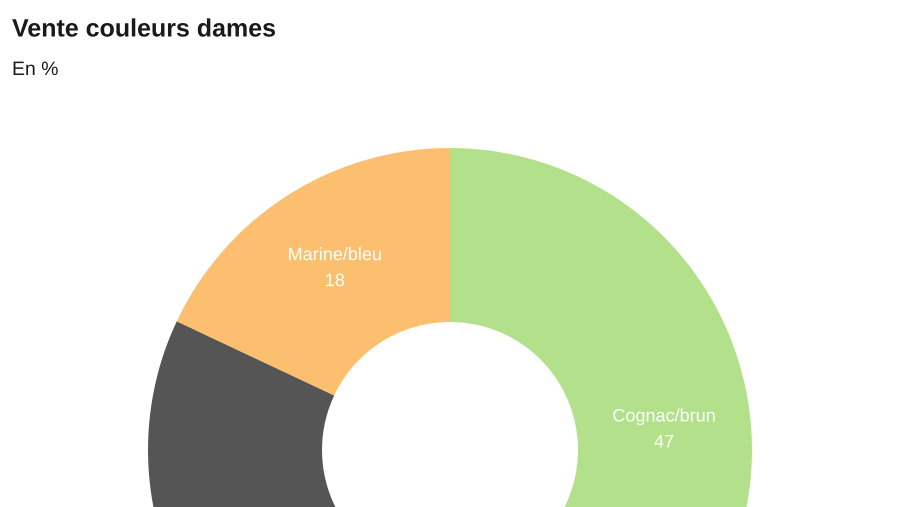 This screenshot has width=900, height=507. What do you see at coordinates (36, 69) in the screenshot?
I see `chart-subtitle: En %` at bounding box center [36, 69].